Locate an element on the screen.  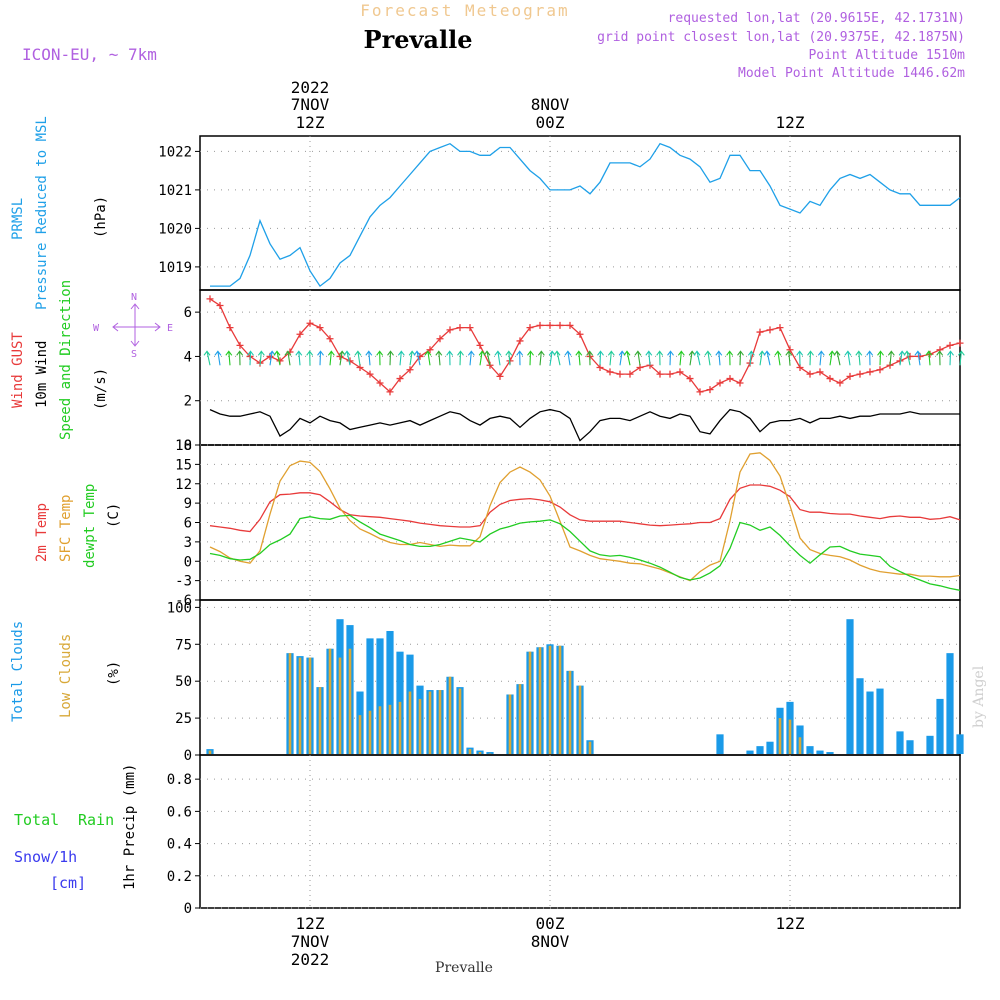
panel-frame-precip is located at coordinates (580, 831).